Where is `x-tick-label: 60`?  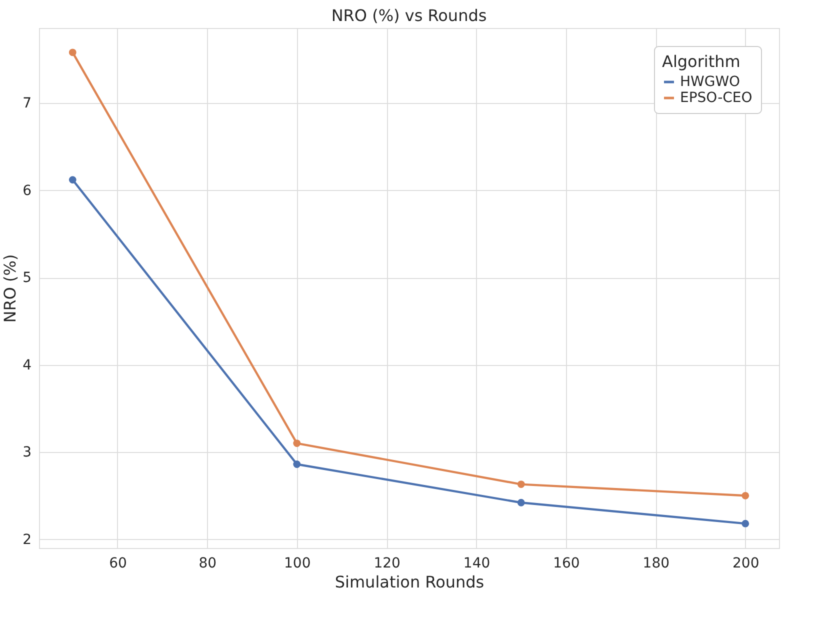 x-tick-label: 60 is located at coordinates (118, 564).